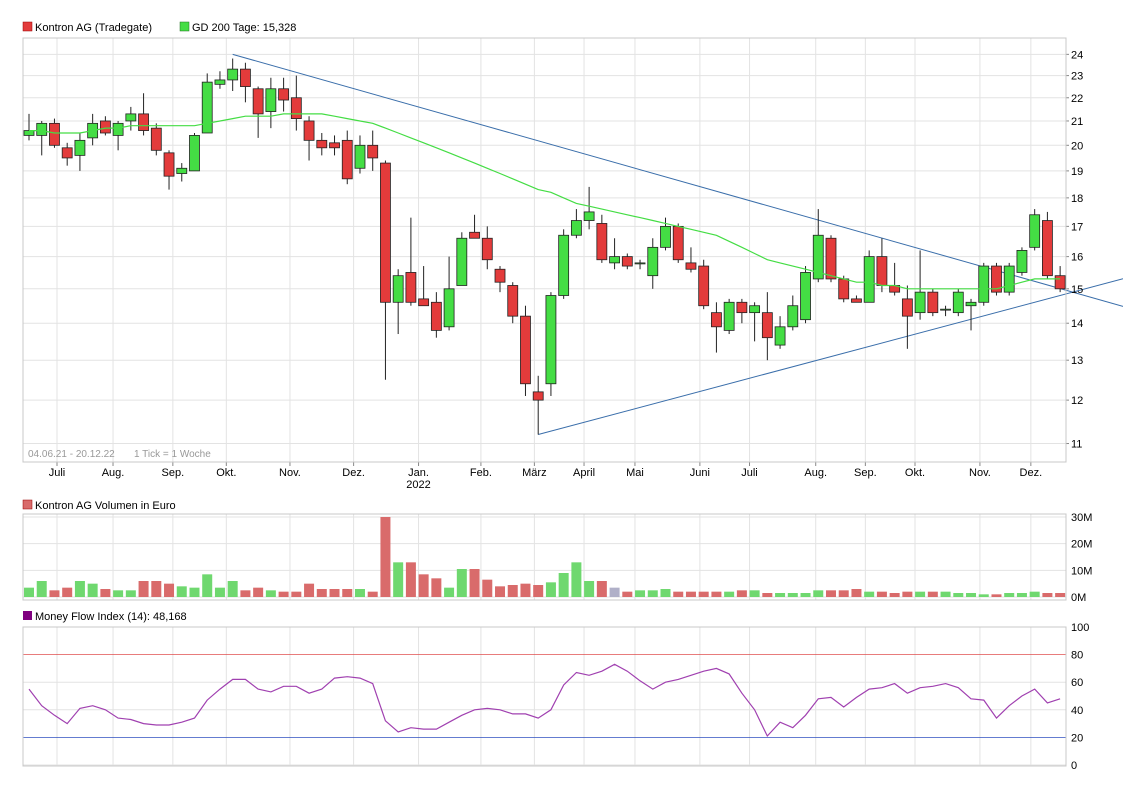 Image resolution: width=1123 pixels, height=794 pixels. I want to click on mfi-y-tick-label: 0, so click(1074, 766).